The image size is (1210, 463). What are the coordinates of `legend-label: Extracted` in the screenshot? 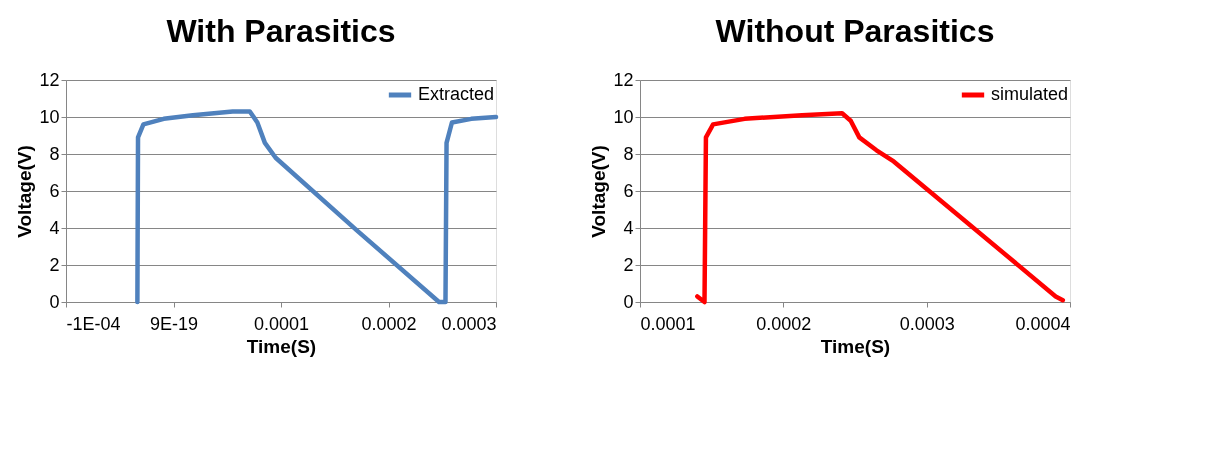 It's located at (456, 94).